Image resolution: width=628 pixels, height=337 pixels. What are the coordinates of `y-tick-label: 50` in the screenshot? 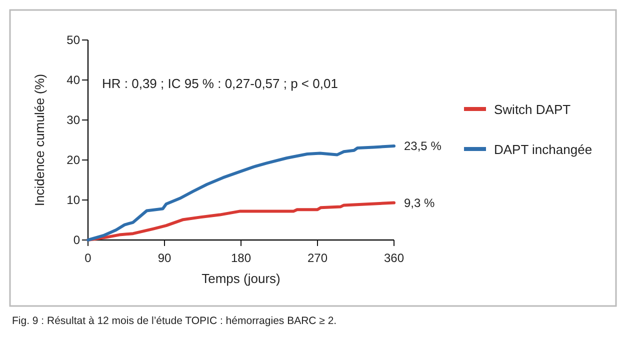 It's located at (73, 40).